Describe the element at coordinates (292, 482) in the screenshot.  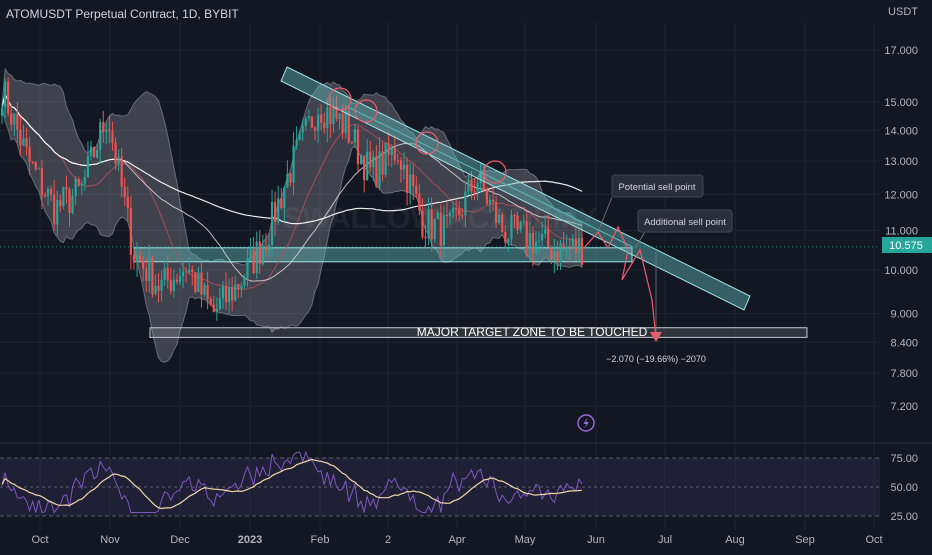
I see `rsi-line` at that location.